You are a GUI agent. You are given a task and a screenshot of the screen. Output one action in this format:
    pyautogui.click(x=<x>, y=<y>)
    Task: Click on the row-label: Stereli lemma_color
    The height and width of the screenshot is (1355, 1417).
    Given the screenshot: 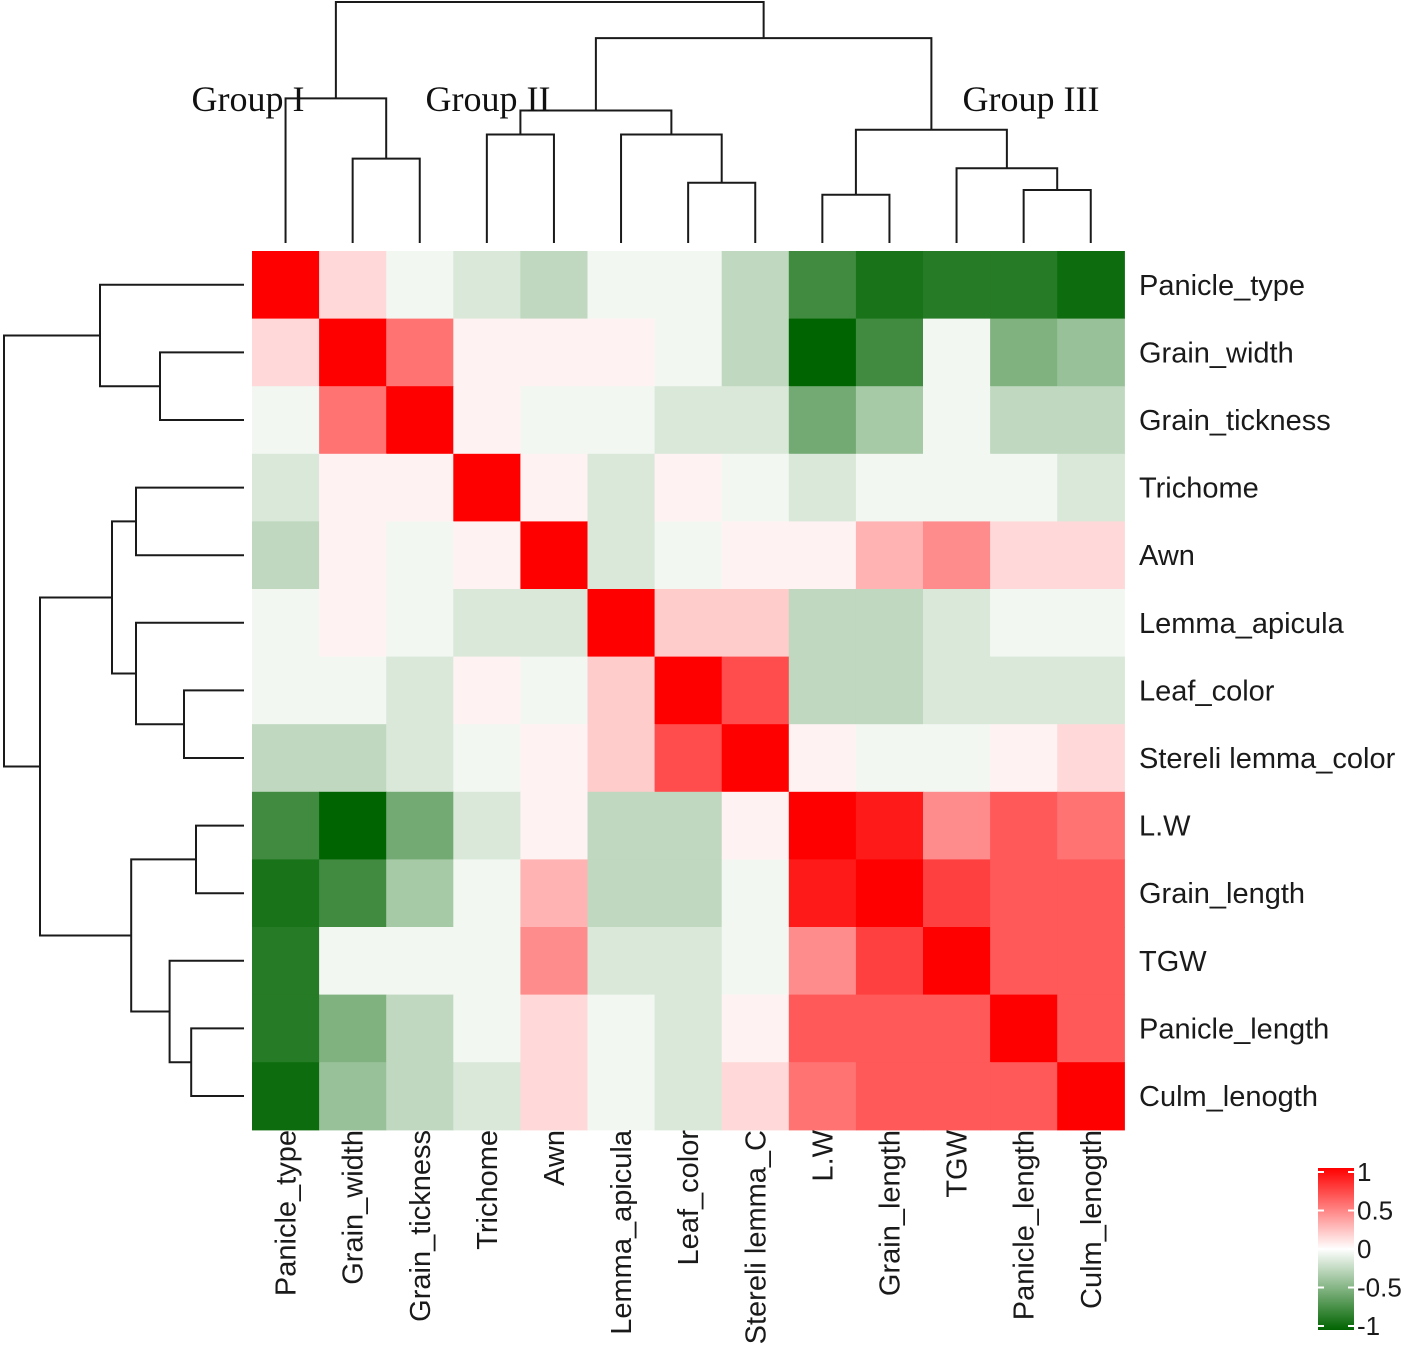 What is the action you would take?
    pyautogui.click(x=1267, y=759)
    